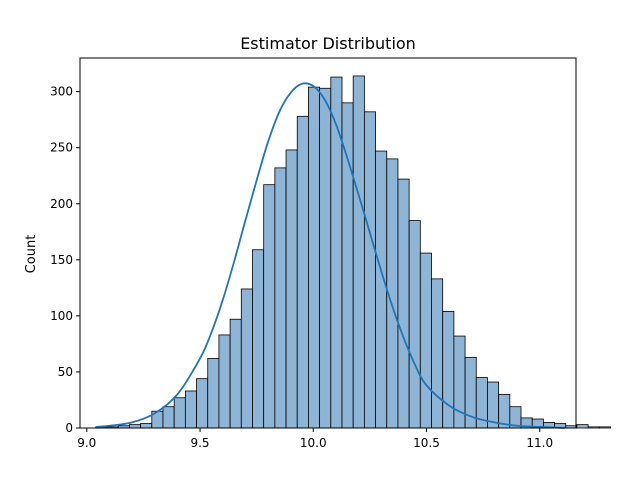 This screenshot has width=640, height=484. What do you see at coordinates (426, 443) in the screenshot?
I see `x-tick-label: 10.5` at bounding box center [426, 443].